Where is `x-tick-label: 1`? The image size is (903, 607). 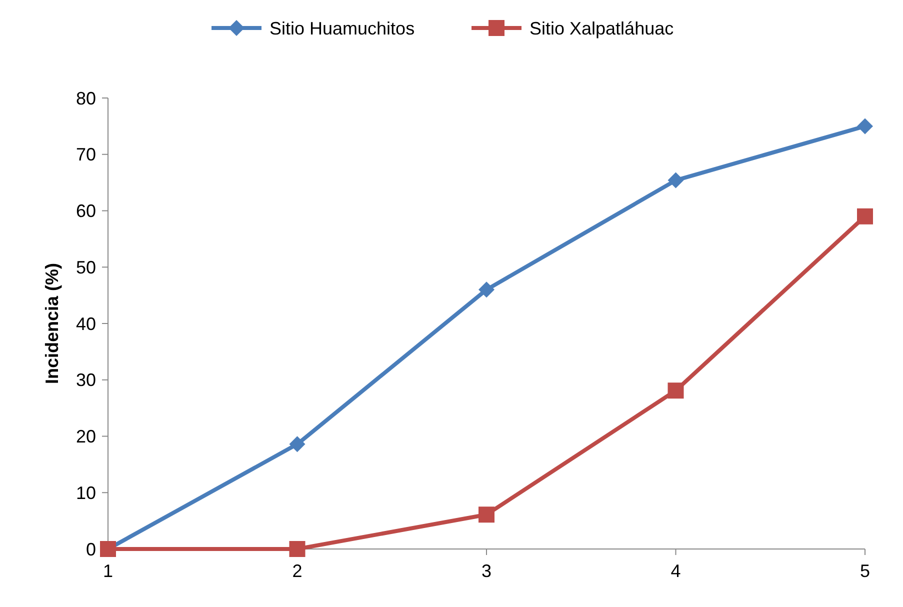 x-tick-label: 1 is located at coordinates (108, 571).